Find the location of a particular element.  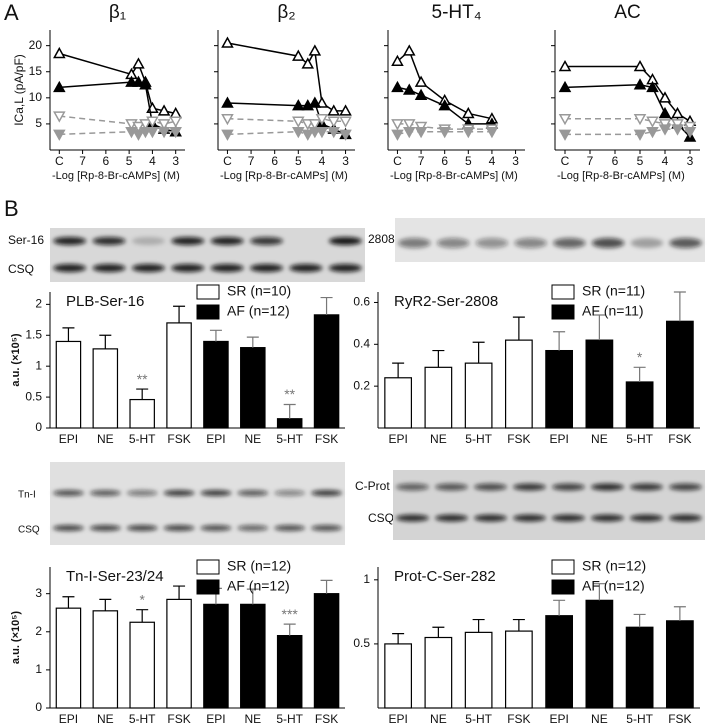

legend-label: SR (n=10) is located at coordinates (259, 291).